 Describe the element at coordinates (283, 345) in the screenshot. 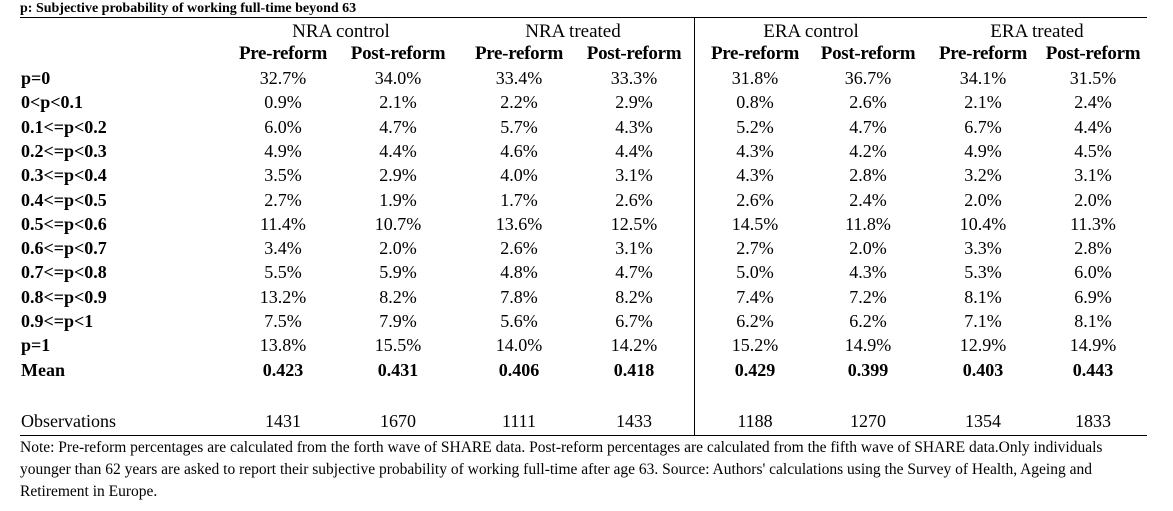

I see `table-cell: 13.8%` at that location.